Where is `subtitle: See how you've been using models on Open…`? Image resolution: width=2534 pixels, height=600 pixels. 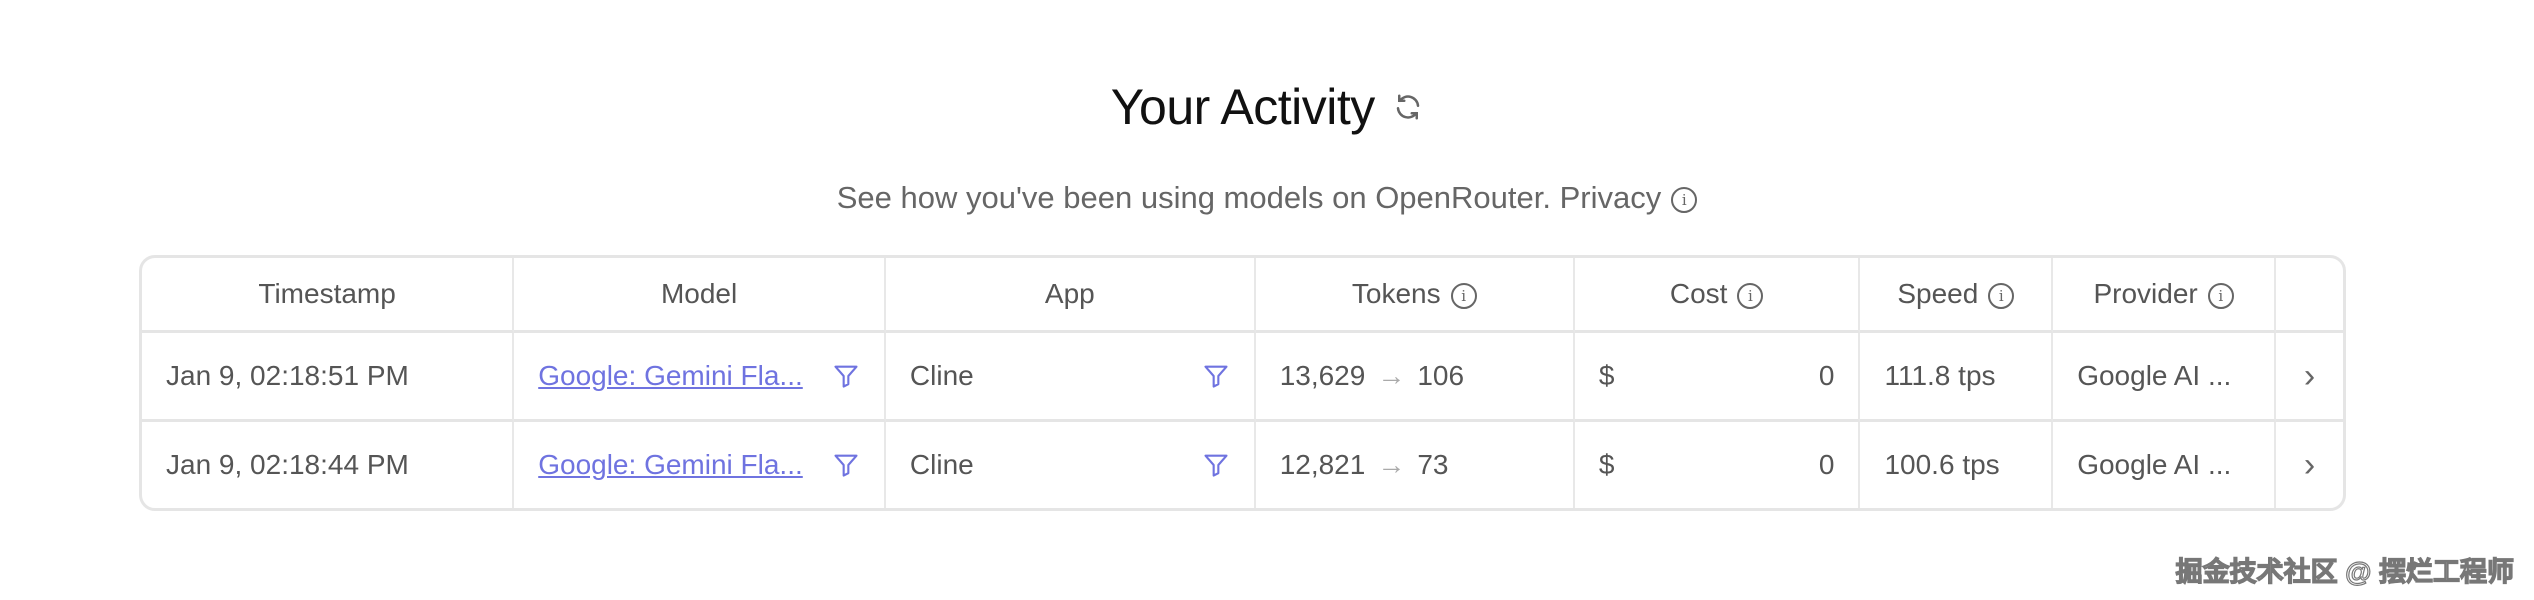
subtitle: See how you've been using models on Open… is located at coordinates (1267, 198).